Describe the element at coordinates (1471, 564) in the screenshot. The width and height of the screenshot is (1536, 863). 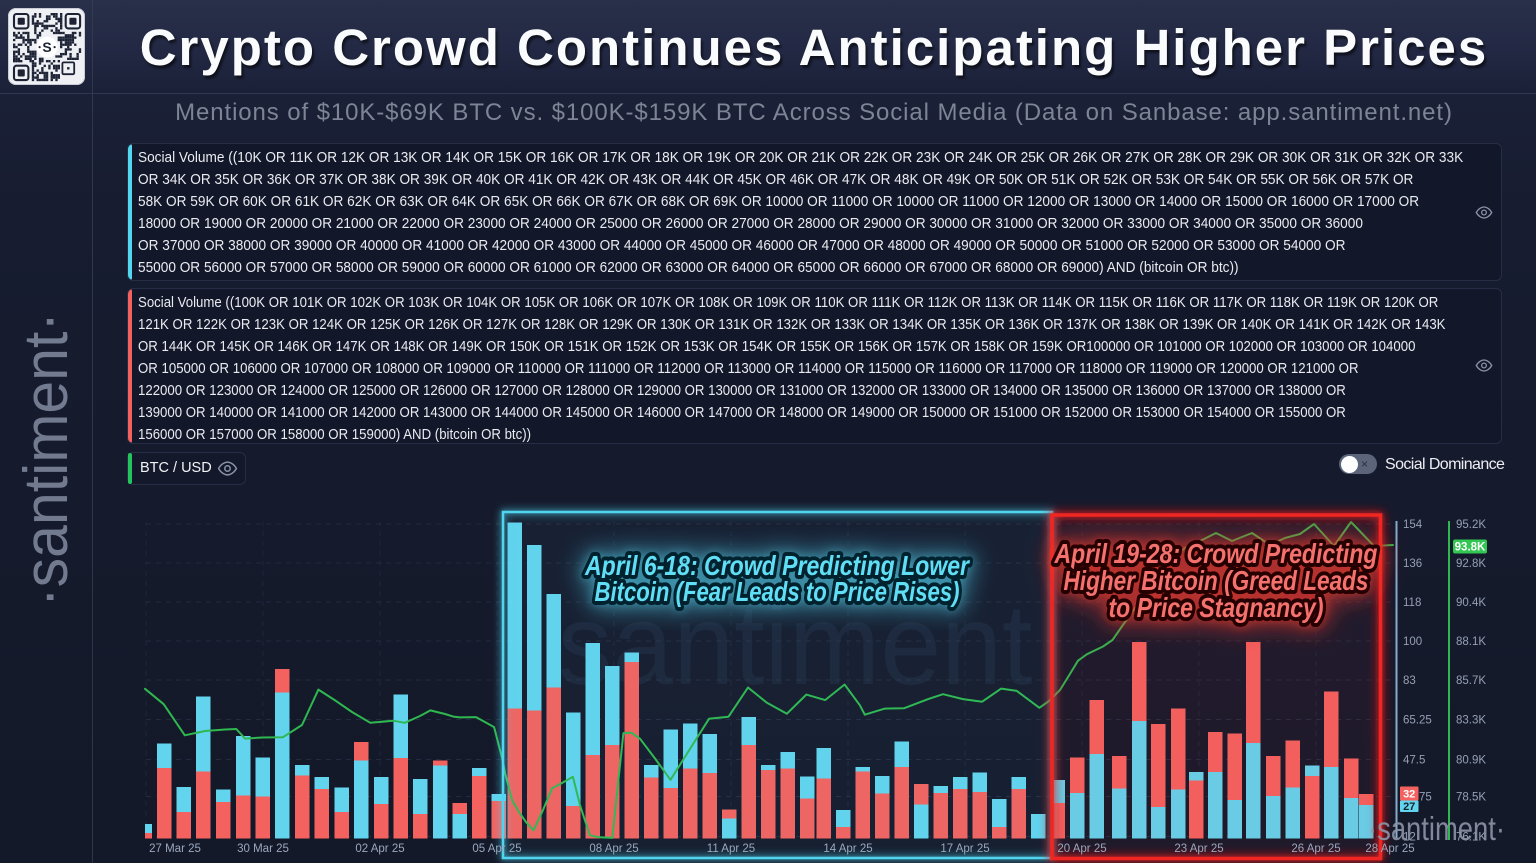
I see `svg-text: 92.8K` at that location.